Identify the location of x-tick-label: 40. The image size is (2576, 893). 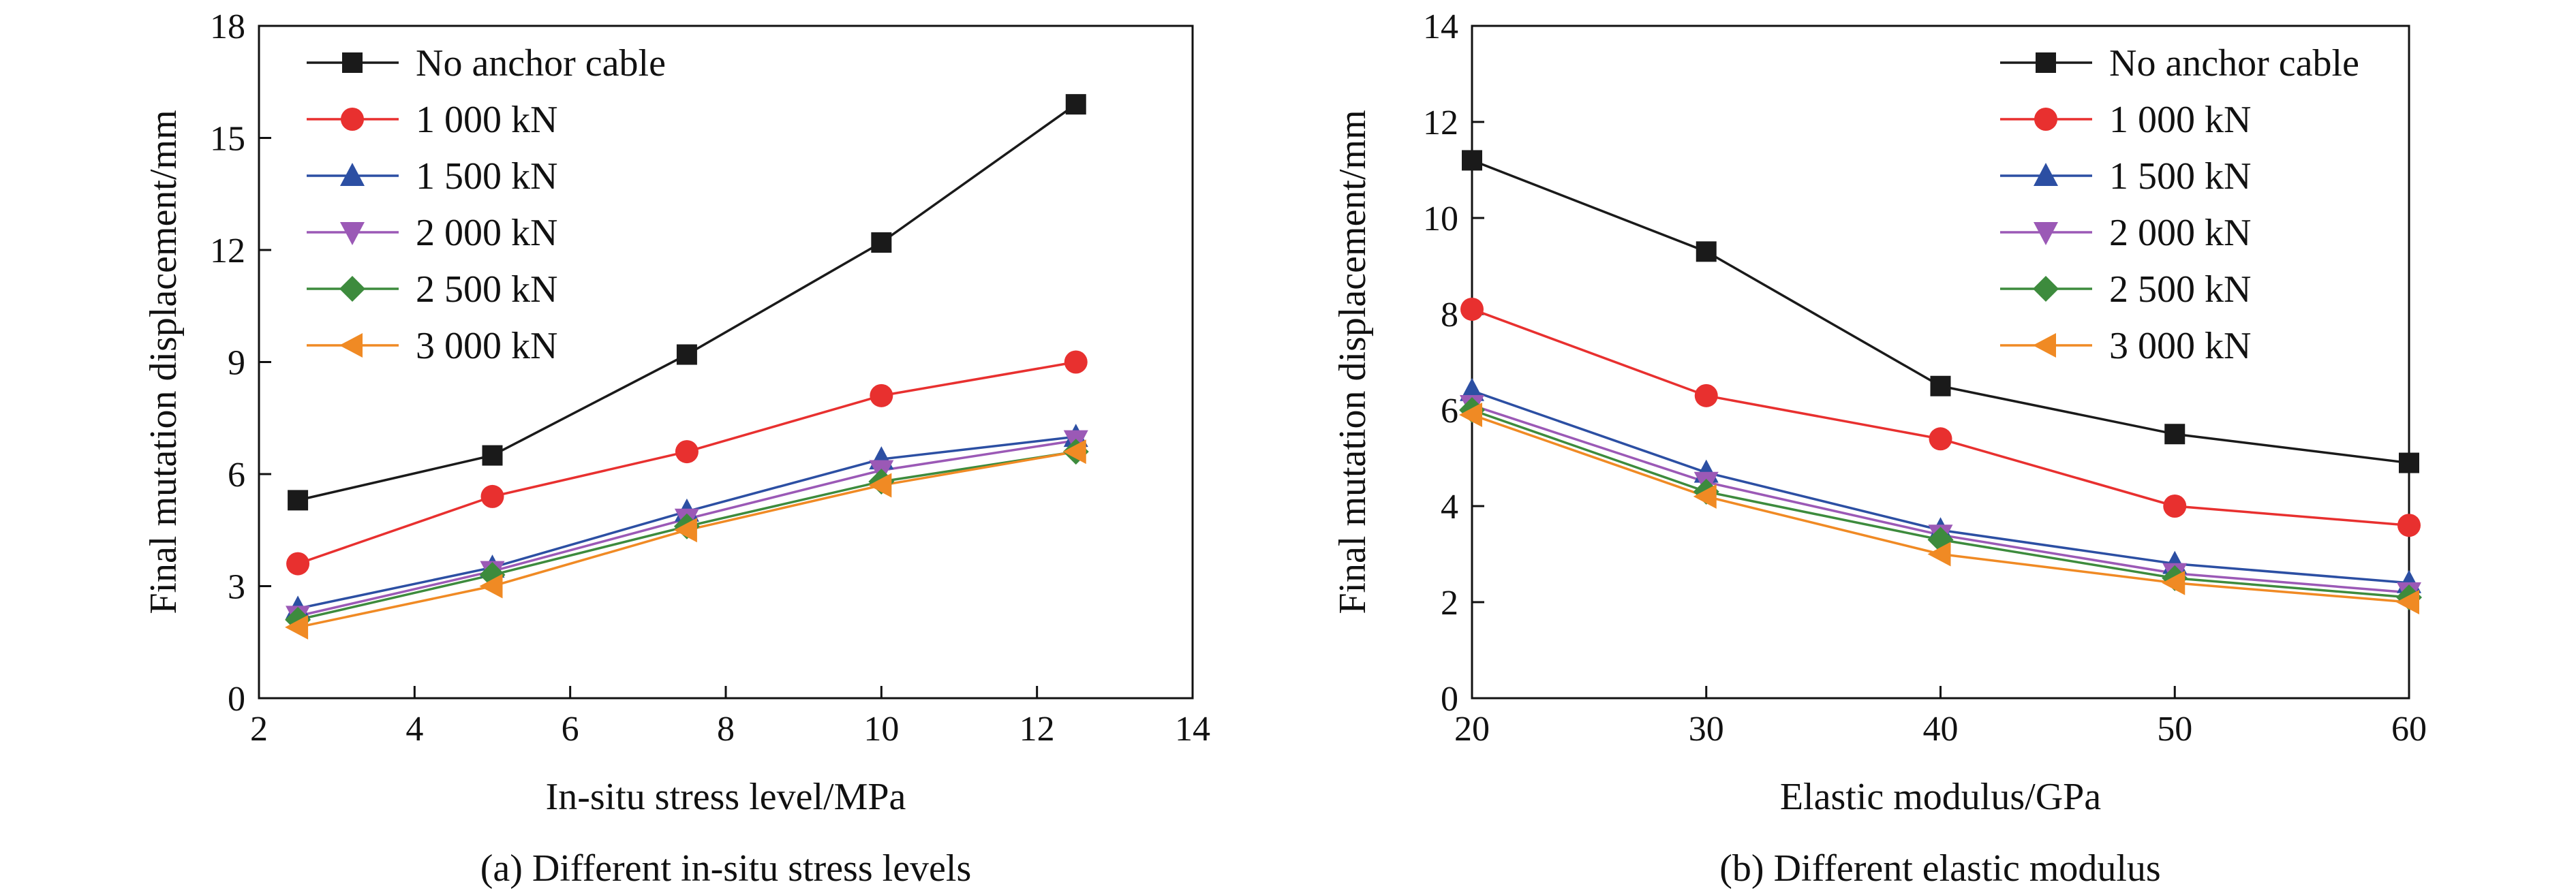
(1941, 729).